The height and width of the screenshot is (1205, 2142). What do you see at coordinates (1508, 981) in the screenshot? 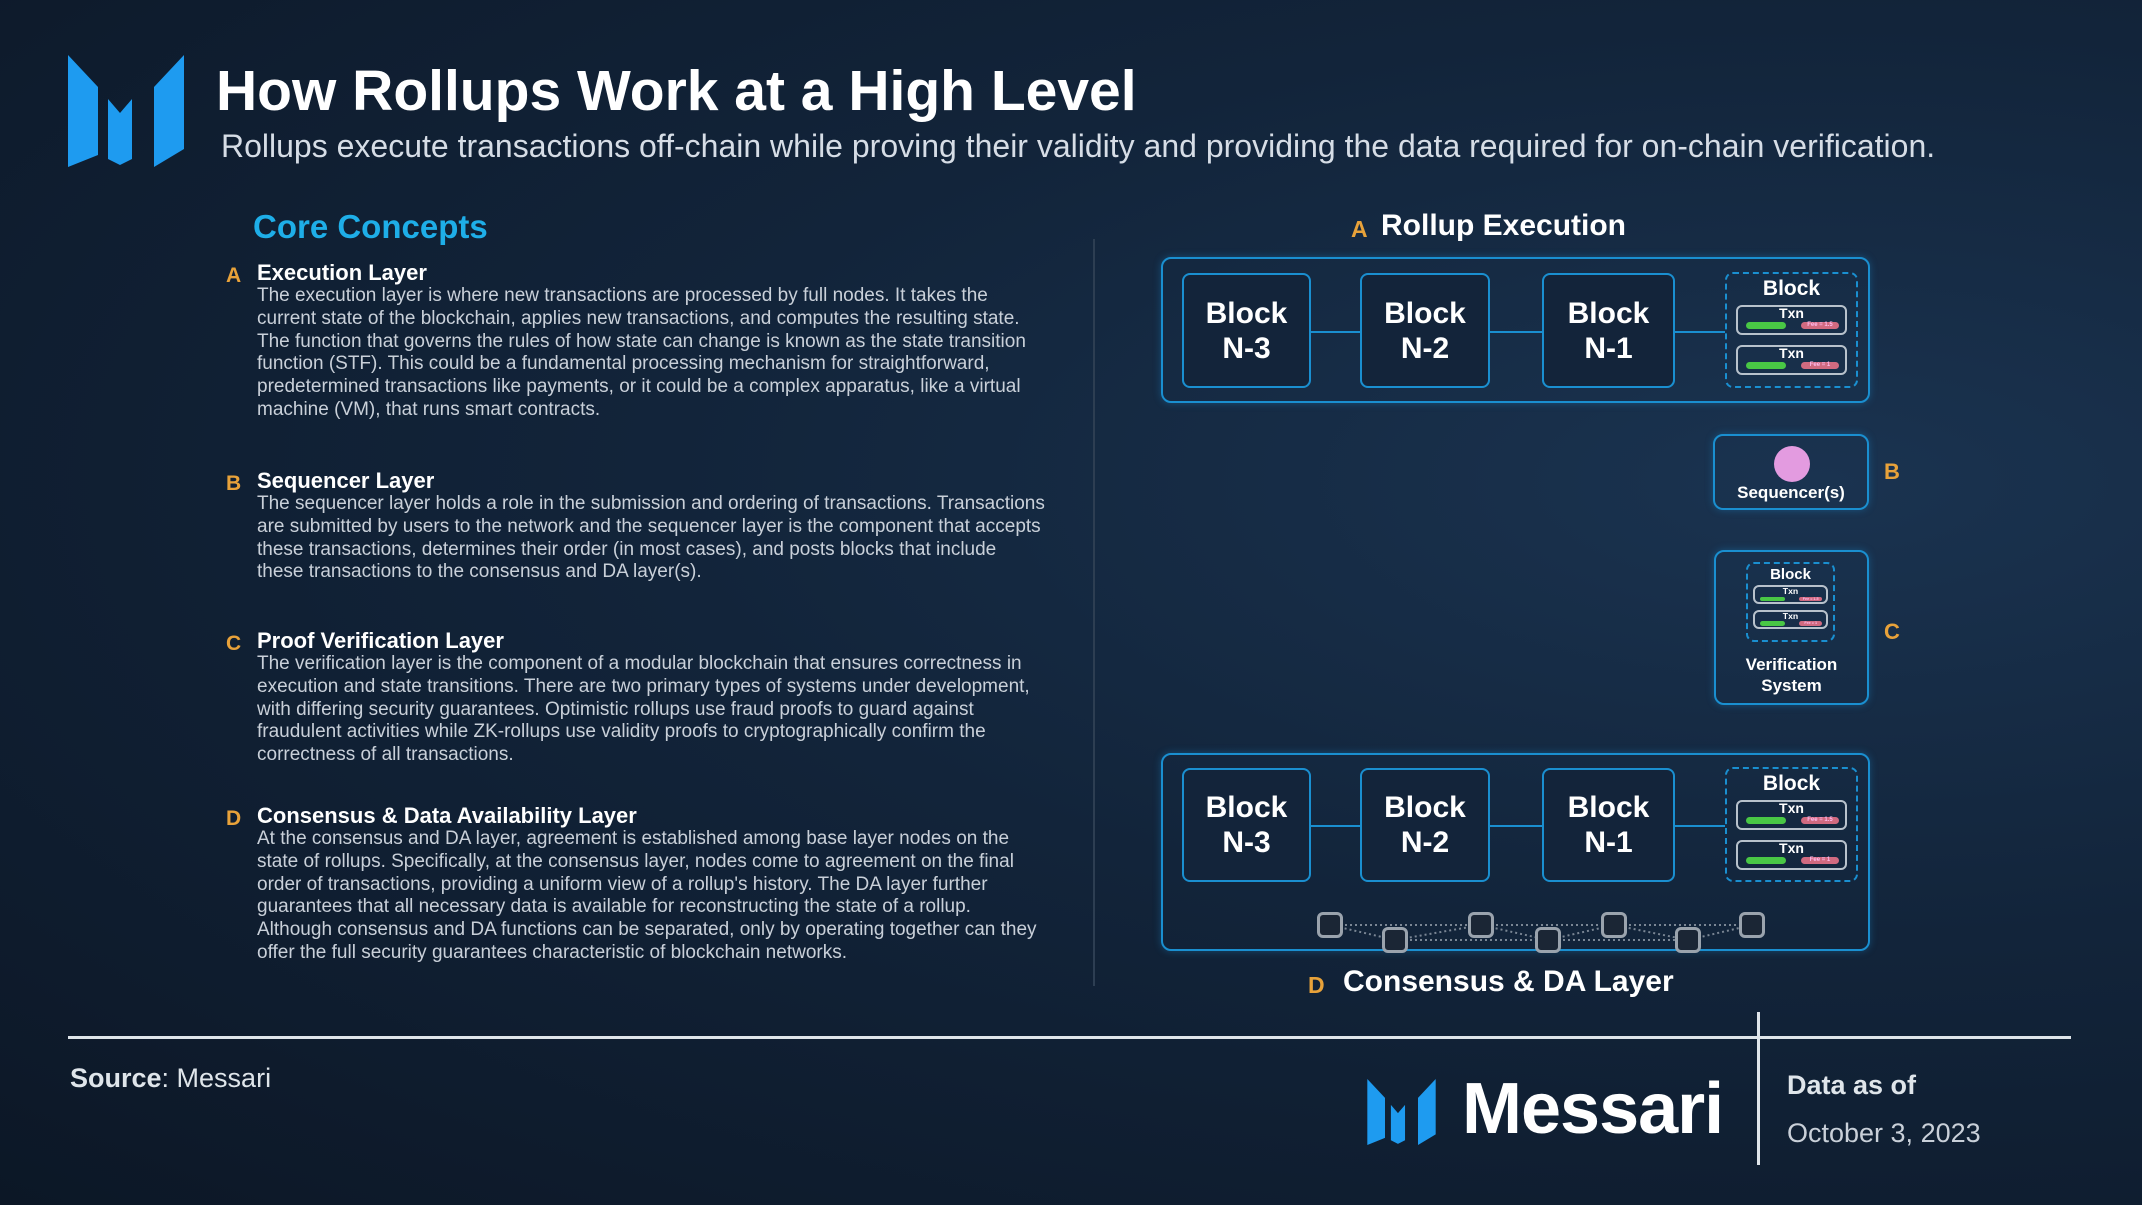
I see `consensus-label: Consensus & DA Layer` at bounding box center [1508, 981].